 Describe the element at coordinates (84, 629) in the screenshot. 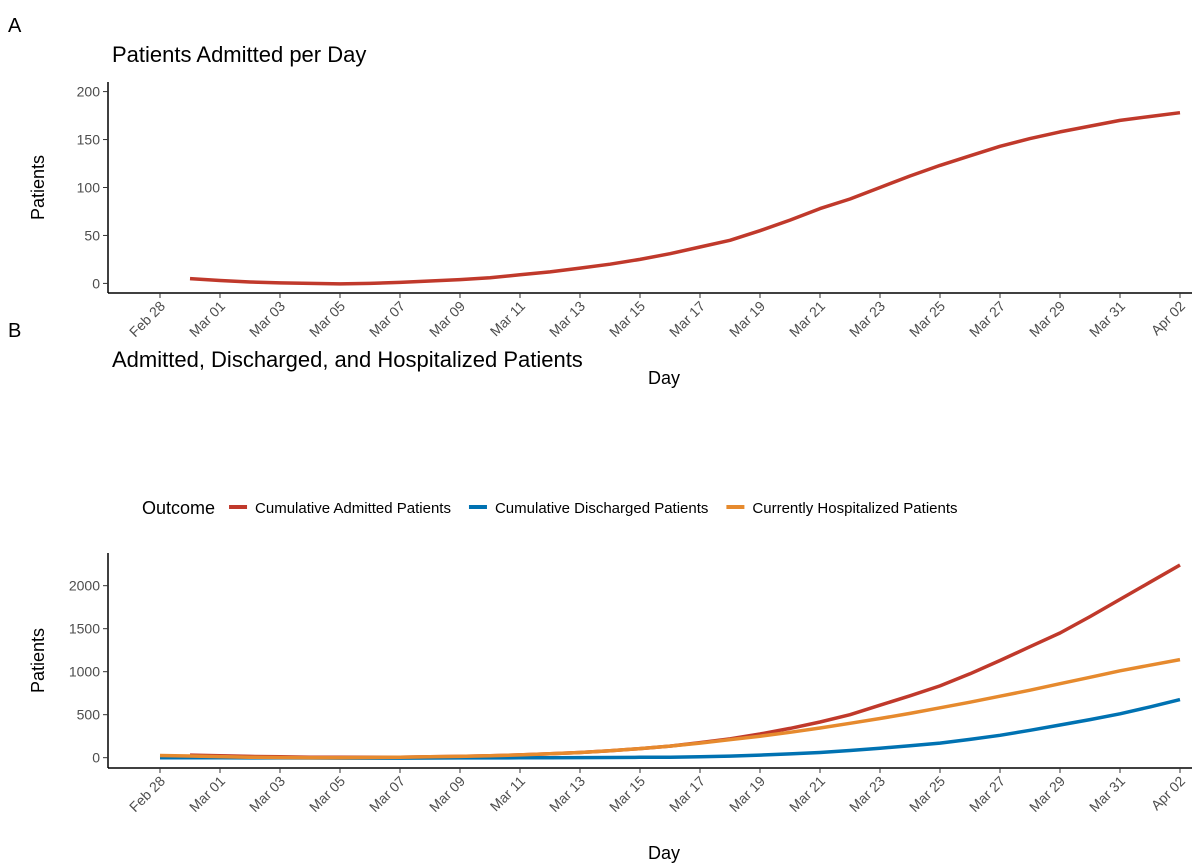

I see `y-tick-label: 1500` at that location.